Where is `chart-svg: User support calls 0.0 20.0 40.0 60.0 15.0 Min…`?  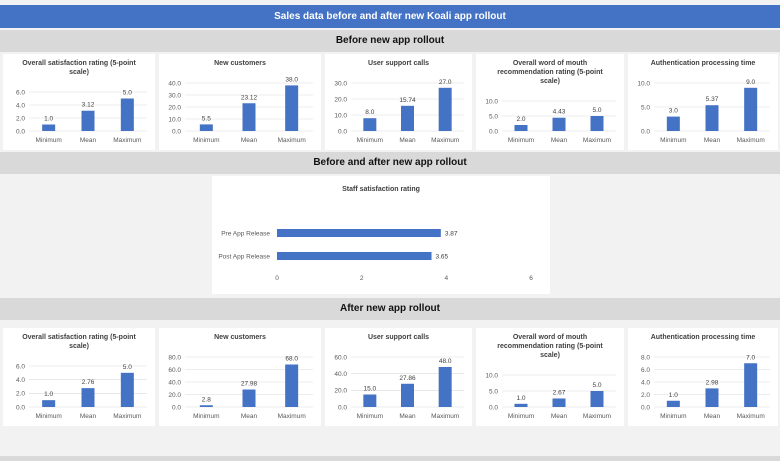 chart-svg: User support calls 0.0 20.0 40.0 60.0 15.0 Min… is located at coordinates (399, 377).